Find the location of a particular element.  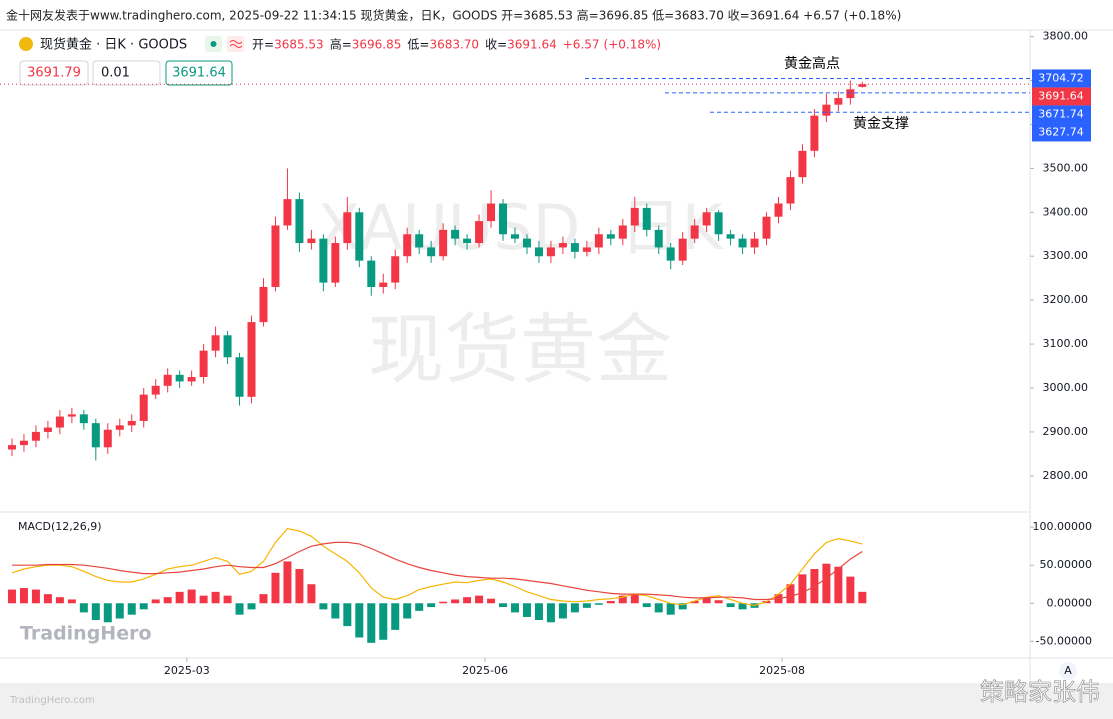

indicator-tick-label: 0.00000 is located at coordinates (1070, 602).